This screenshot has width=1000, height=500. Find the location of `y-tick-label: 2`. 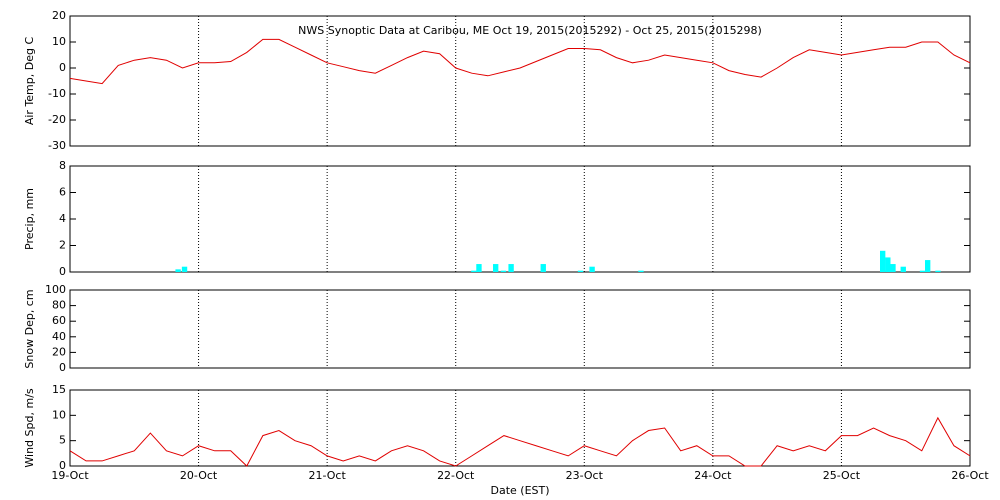

y-tick-label: 2 is located at coordinates (62, 245).